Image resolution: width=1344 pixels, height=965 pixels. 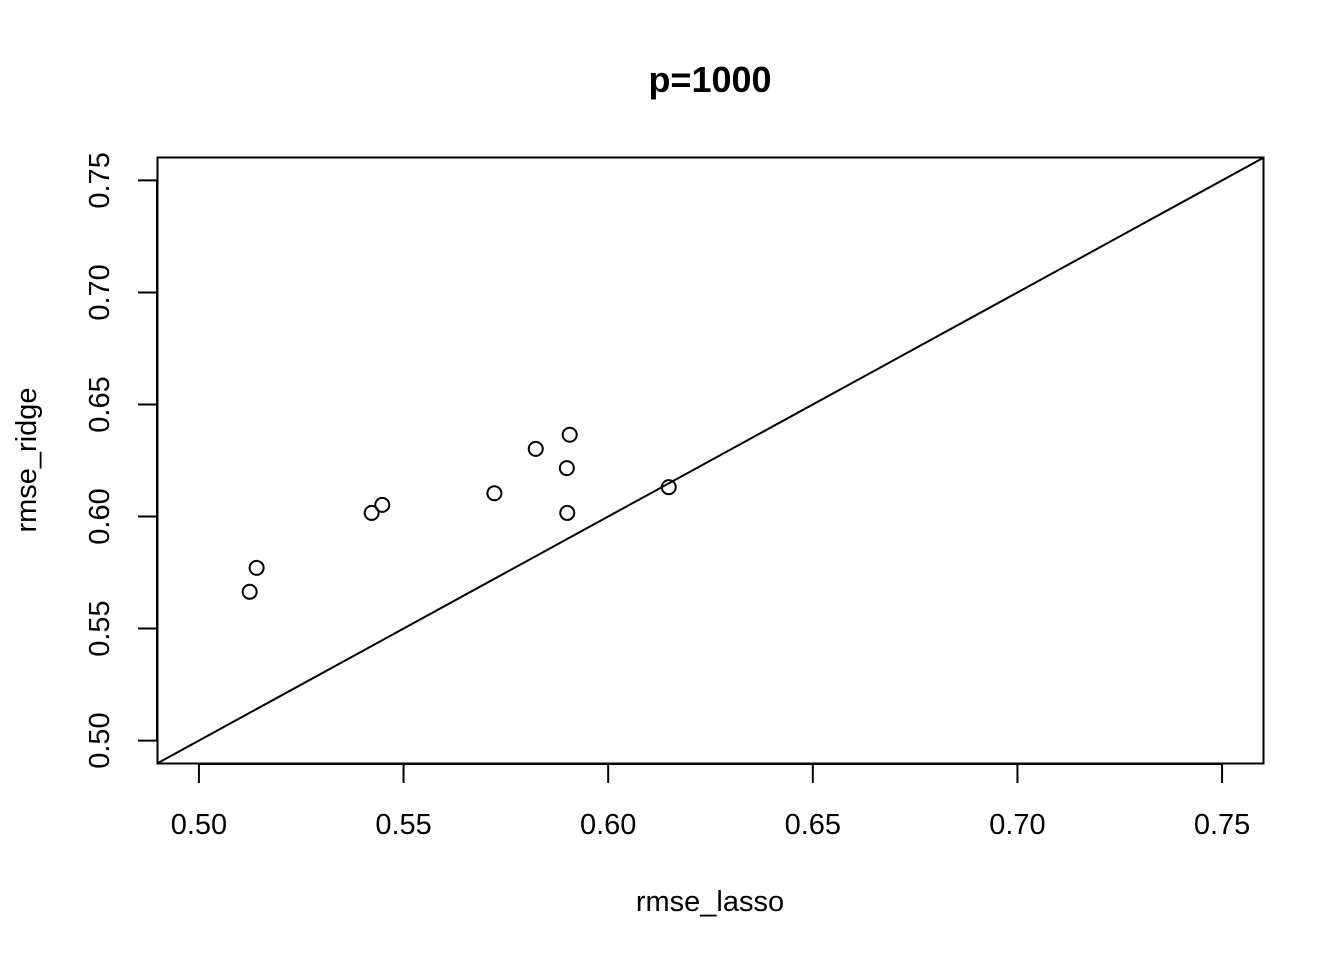 What do you see at coordinates (100, 740) in the screenshot?
I see `y-tick-label: 0.50` at bounding box center [100, 740].